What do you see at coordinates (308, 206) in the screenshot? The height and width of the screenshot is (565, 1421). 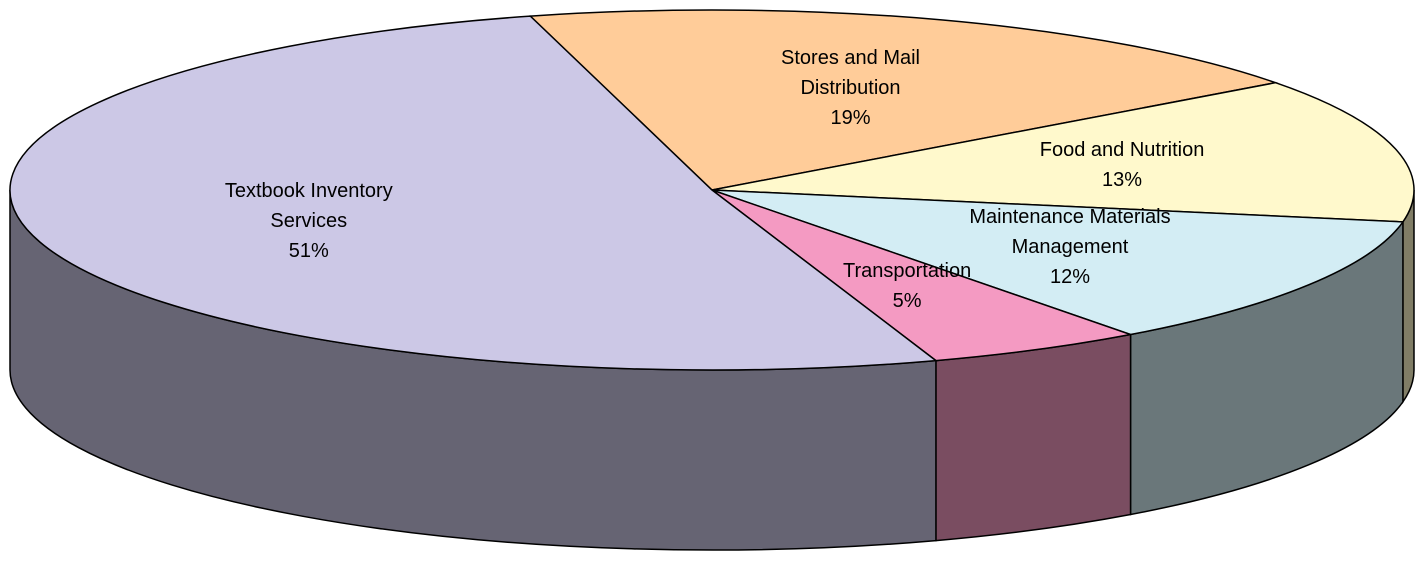 I see `category-label: Textbook Inventory Services` at bounding box center [308, 206].